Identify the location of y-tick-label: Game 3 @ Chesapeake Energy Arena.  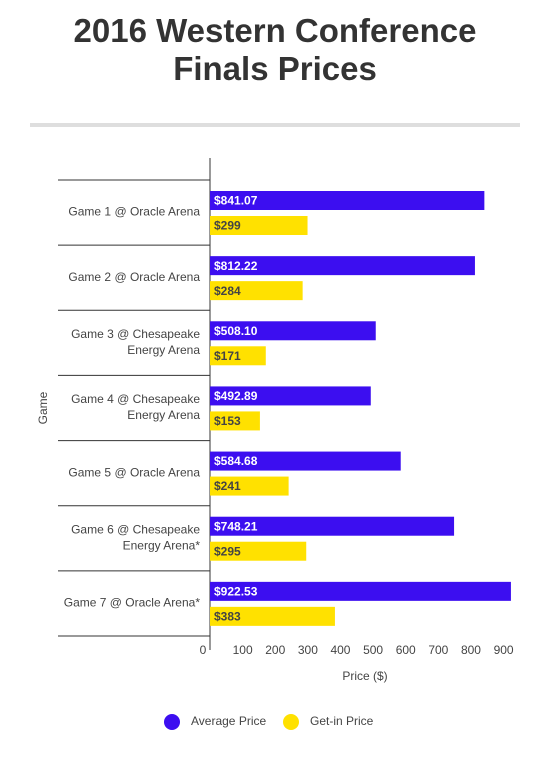
(135, 342).